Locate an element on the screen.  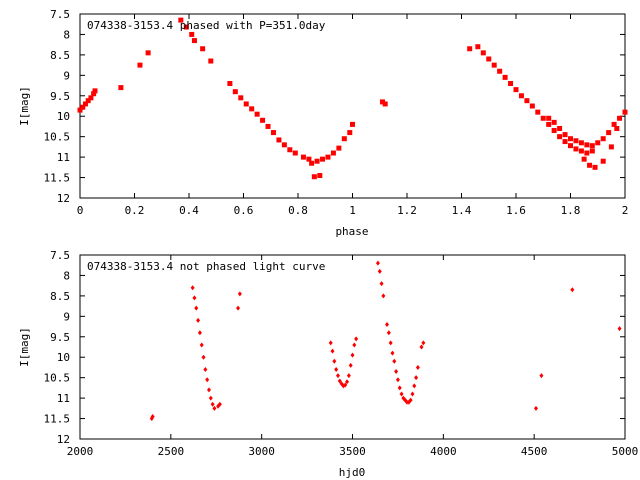
phased-x-tick-label: 1.4 is located at coordinates (462, 210).